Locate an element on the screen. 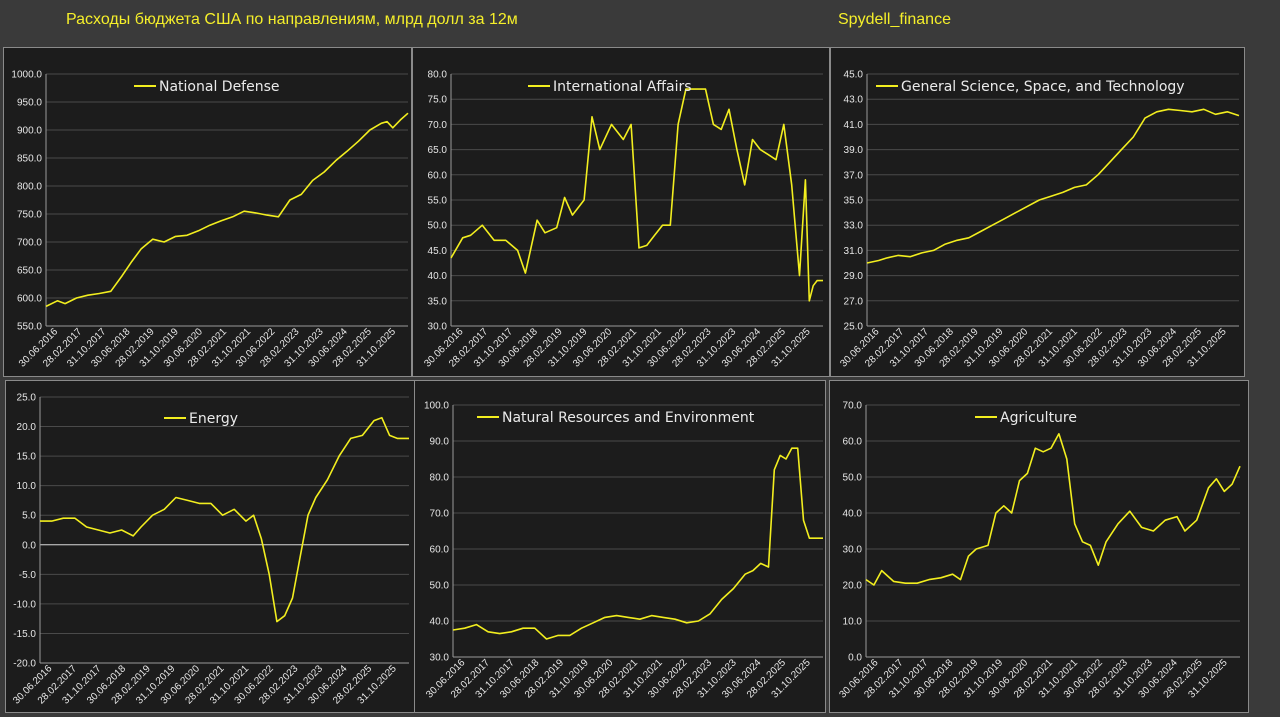 This screenshot has width=1280, height=717. y-tick-label: 75.0 is located at coordinates (438, 100).